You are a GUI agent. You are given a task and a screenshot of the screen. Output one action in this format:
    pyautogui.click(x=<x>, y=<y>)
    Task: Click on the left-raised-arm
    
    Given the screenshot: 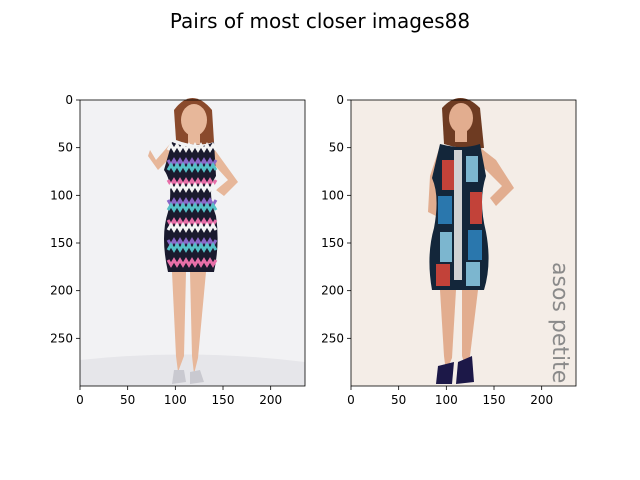 What is the action you would take?
    pyautogui.click(x=160, y=157)
    